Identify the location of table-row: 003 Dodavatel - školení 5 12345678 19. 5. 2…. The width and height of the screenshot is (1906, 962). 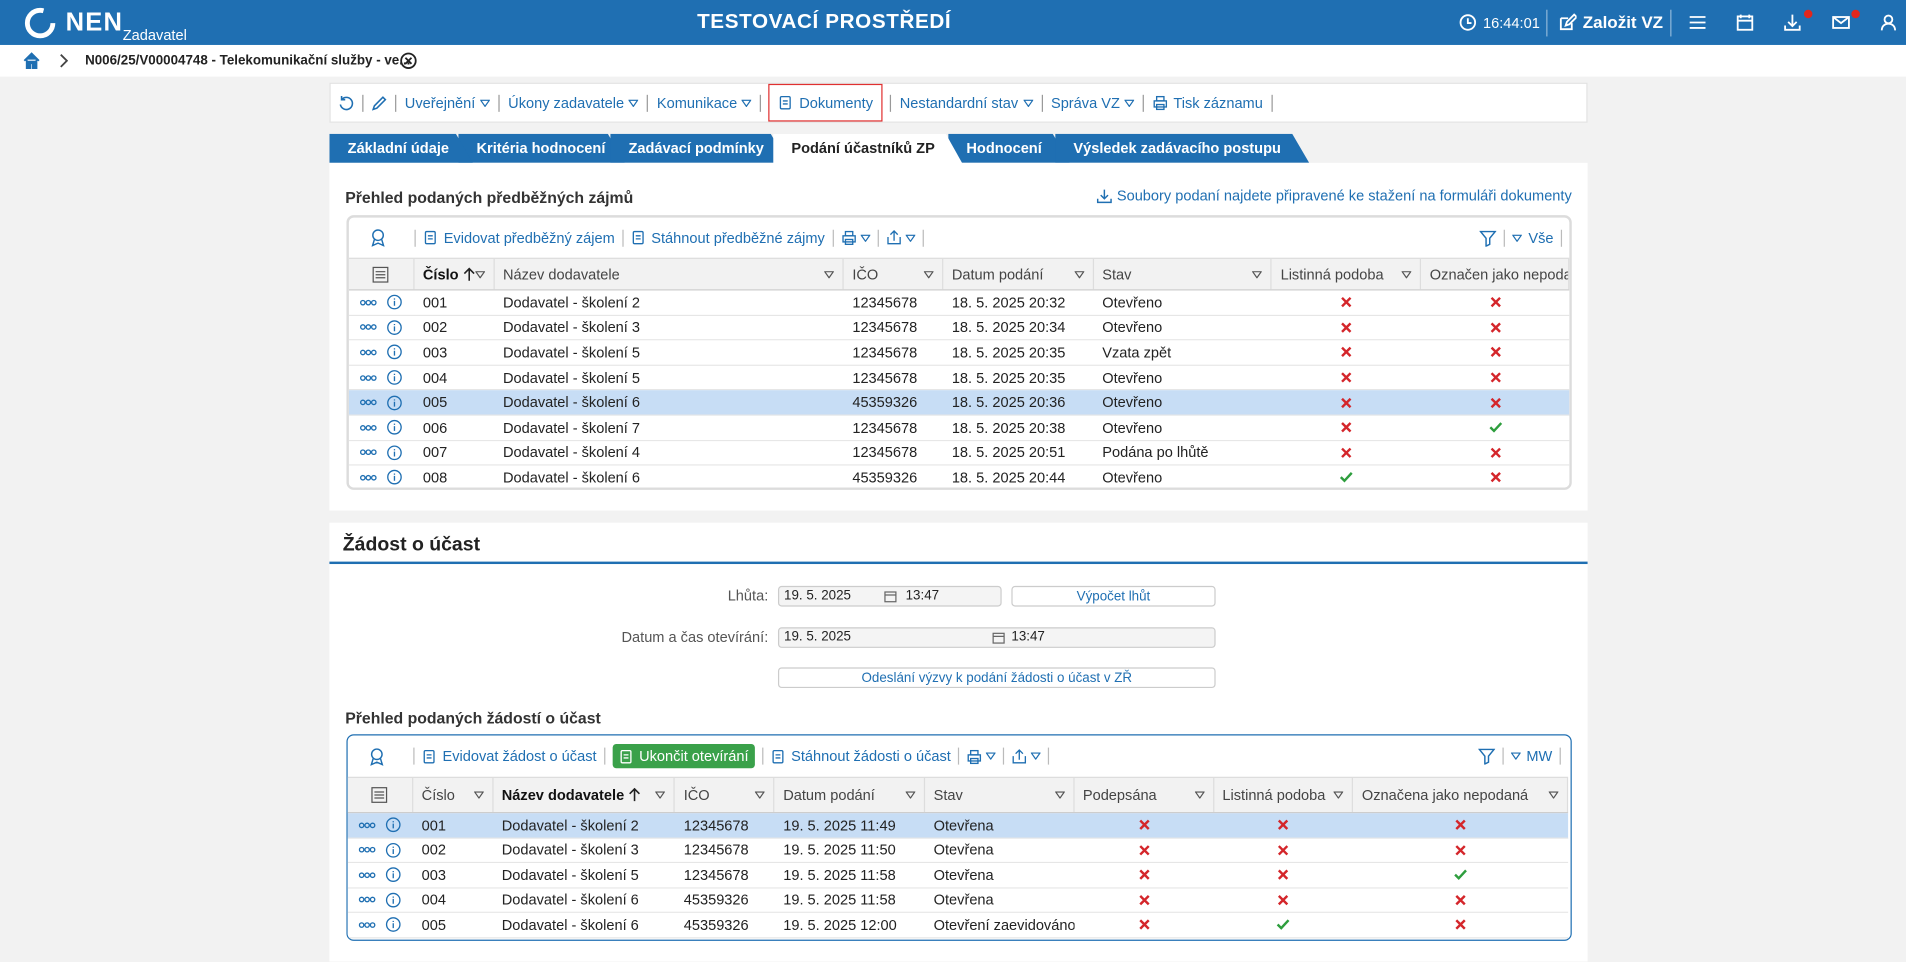
(958, 875).